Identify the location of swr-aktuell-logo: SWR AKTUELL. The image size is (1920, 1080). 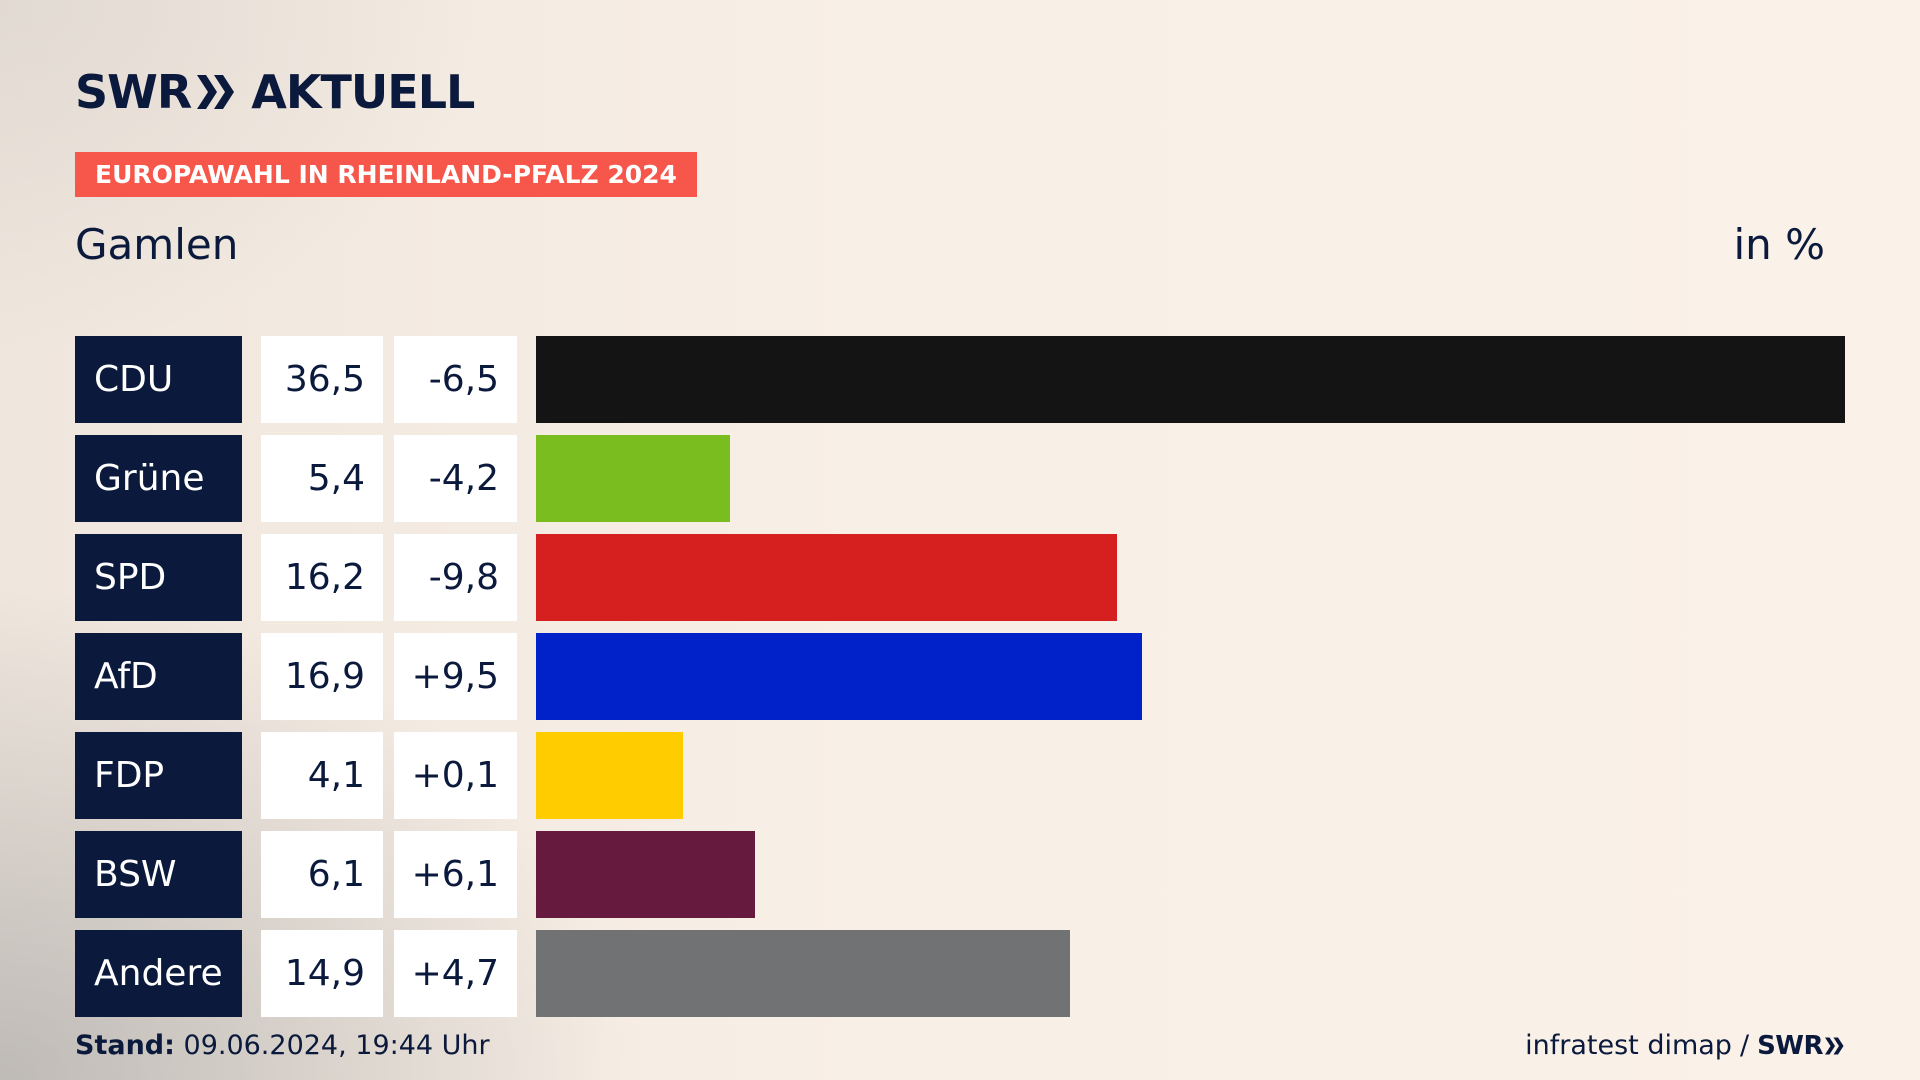
(275, 92).